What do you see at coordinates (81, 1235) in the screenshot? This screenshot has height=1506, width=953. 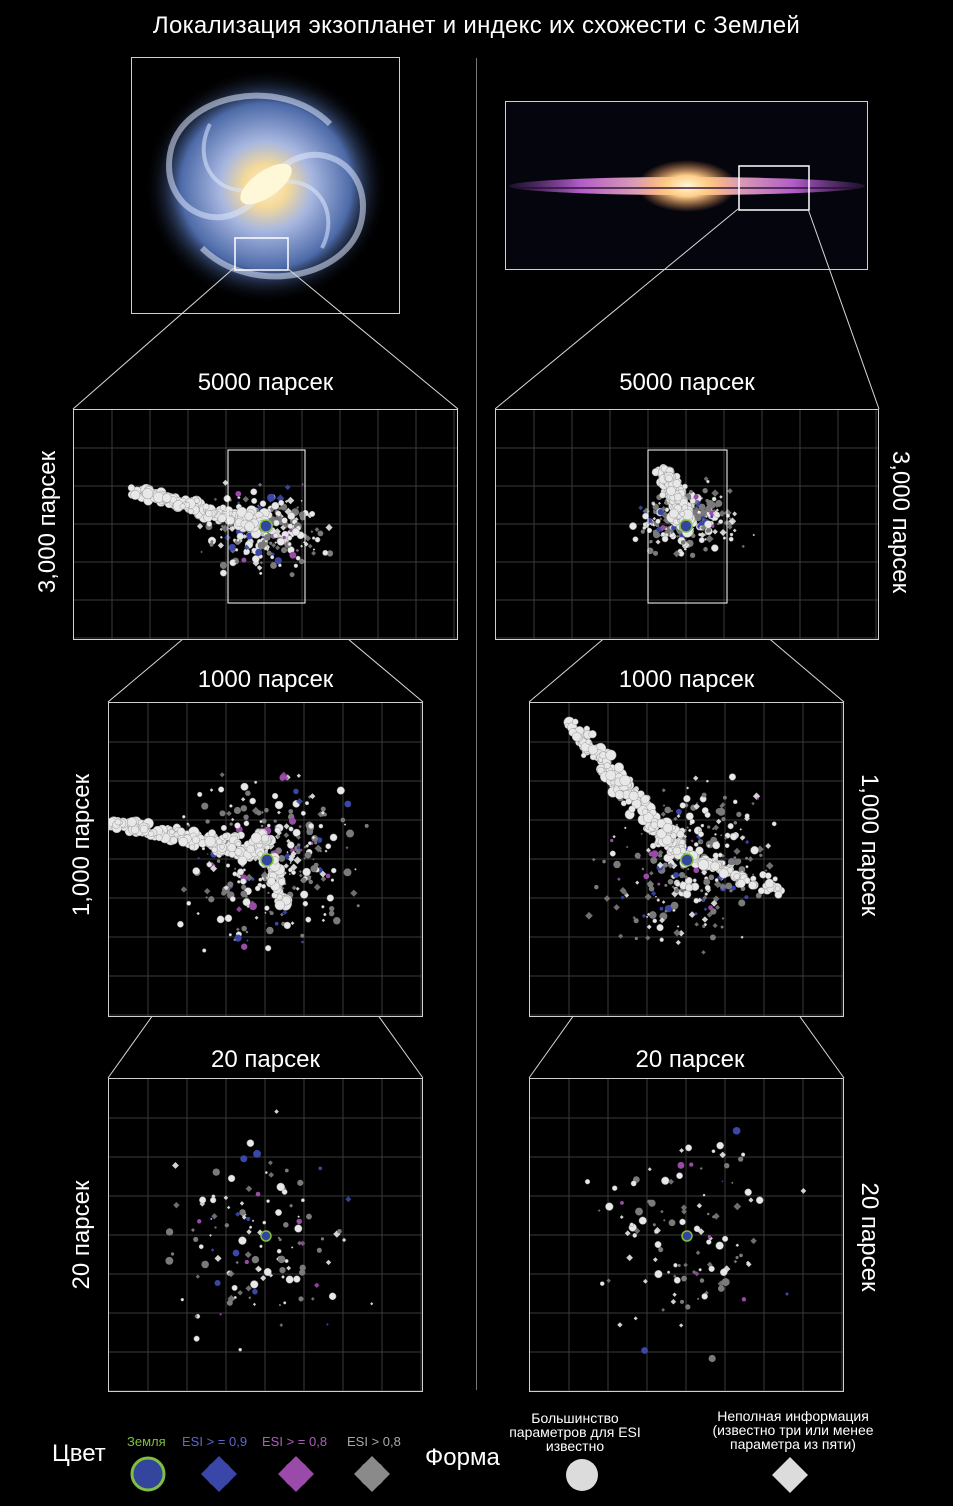 I see `left-bottom-side-label: 20 парсек` at bounding box center [81, 1235].